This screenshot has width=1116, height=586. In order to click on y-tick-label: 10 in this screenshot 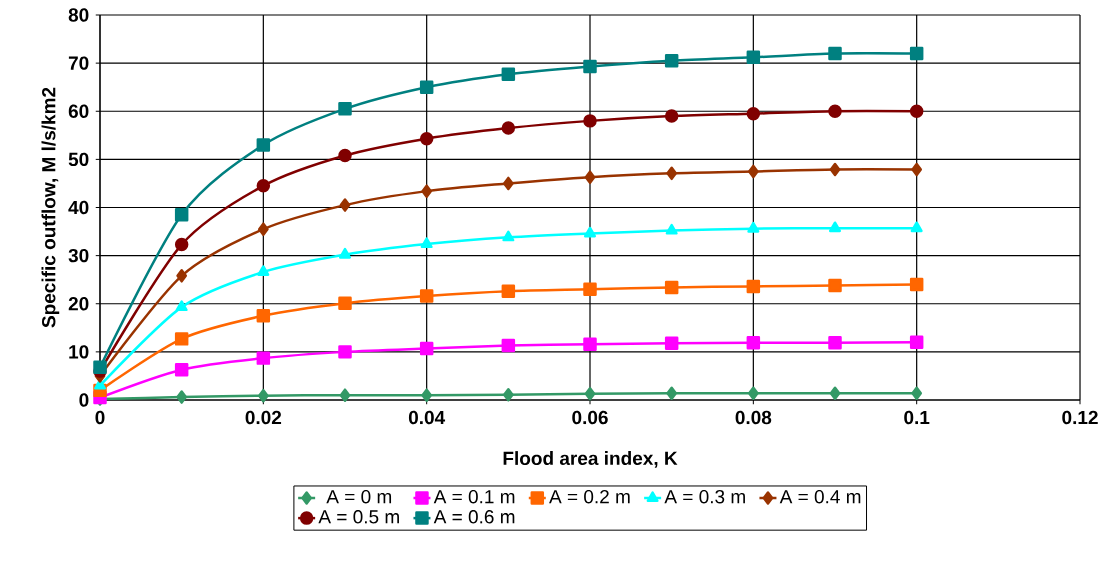, I will do `click(79, 352)`.